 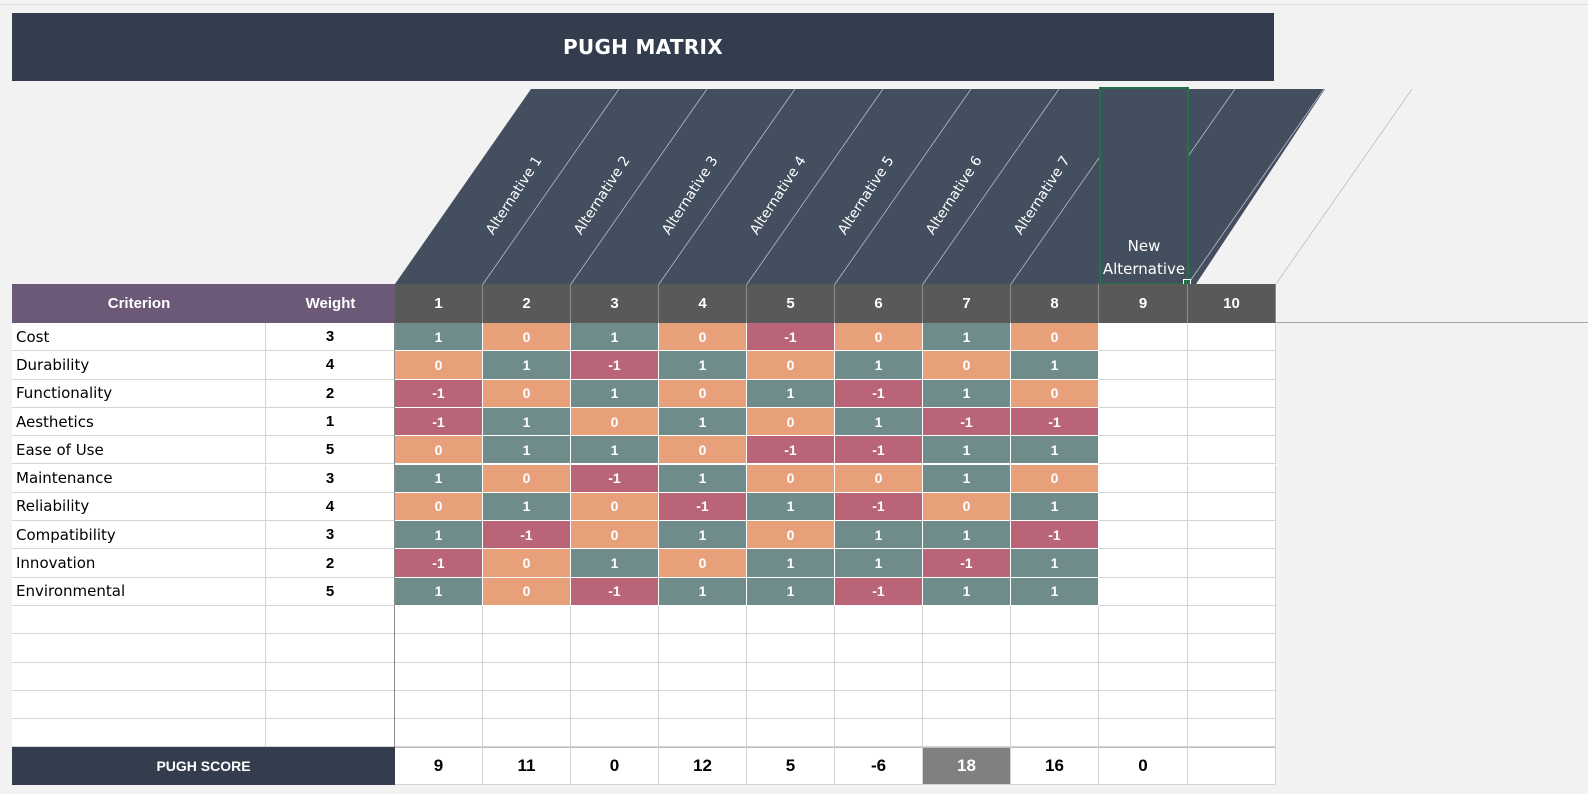 What do you see at coordinates (791, 766) in the screenshot?
I see `pugh-score-5: 5` at bounding box center [791, 766].